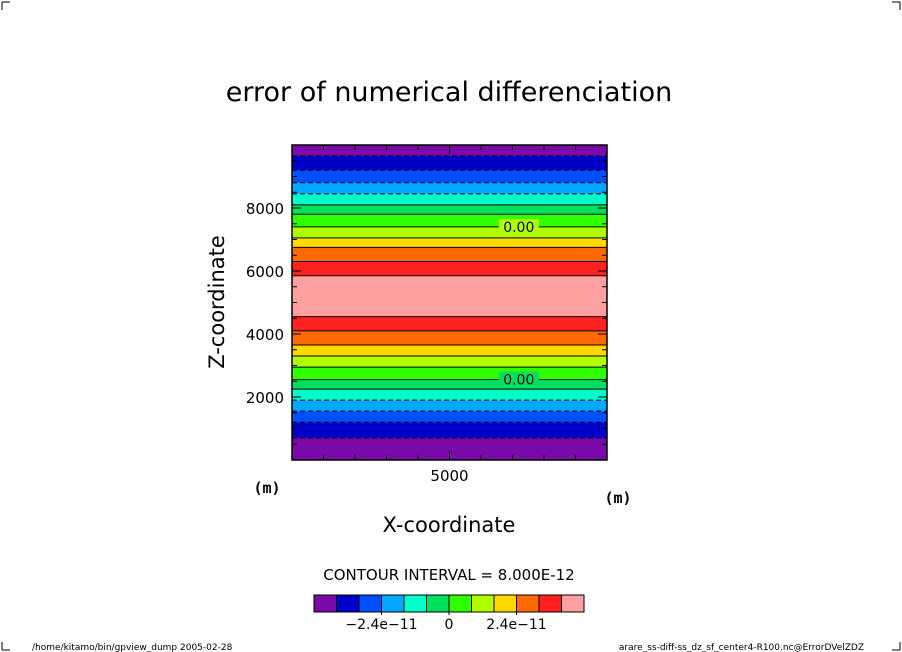 This screenshot has height=652, width=902. Describe the element at coordinates (449, 625) in the screenshot. I see `colorbar-label-1: 0` at that location.